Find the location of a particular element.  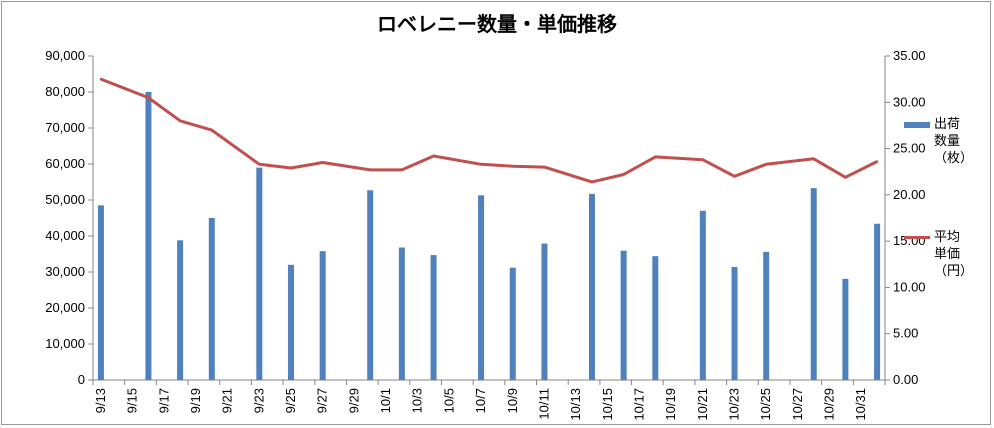

bar-10/2 is located at coordinates (401, 313).